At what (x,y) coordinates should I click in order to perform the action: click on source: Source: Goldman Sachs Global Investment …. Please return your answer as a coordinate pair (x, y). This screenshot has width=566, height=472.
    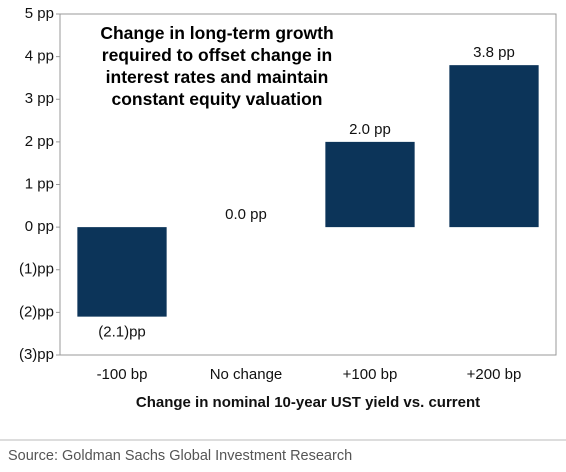
    Looking at the image, I should click on (180, 456).